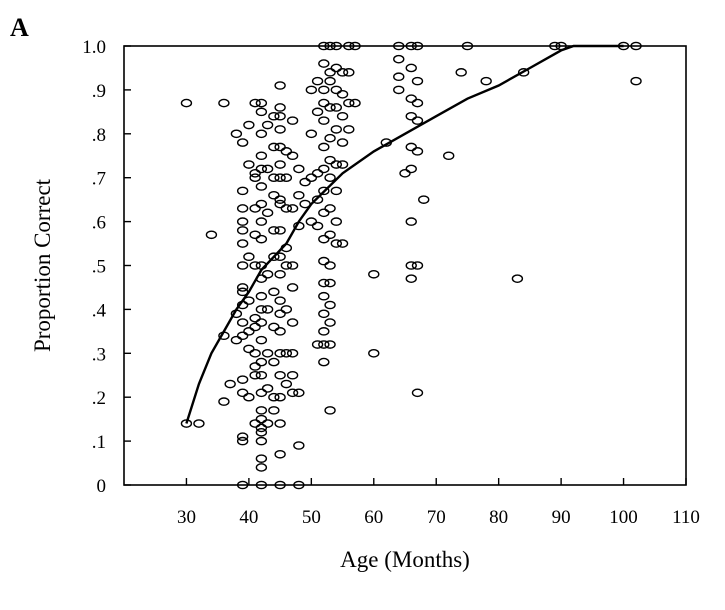 The image size is (725, 610). Describe the element at coordinates (99, 91) in the screenshot. I see `y-tick-label: .9` at that location.